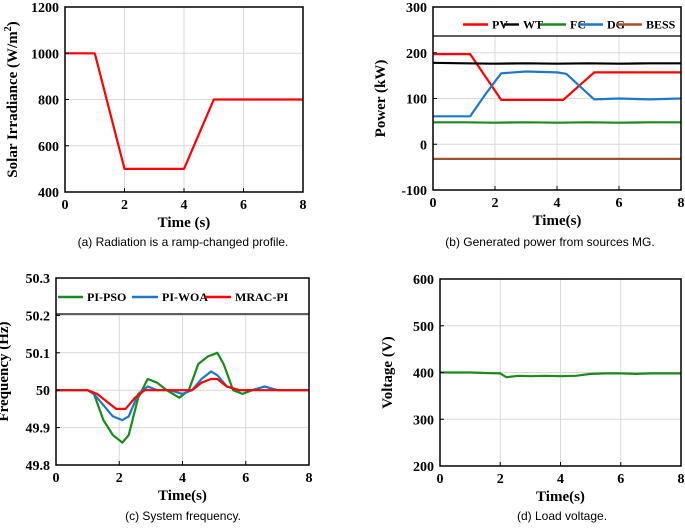 This screenshot has height=529, width=685. I want to click on y-tick-label: 100, so click(416, 100).